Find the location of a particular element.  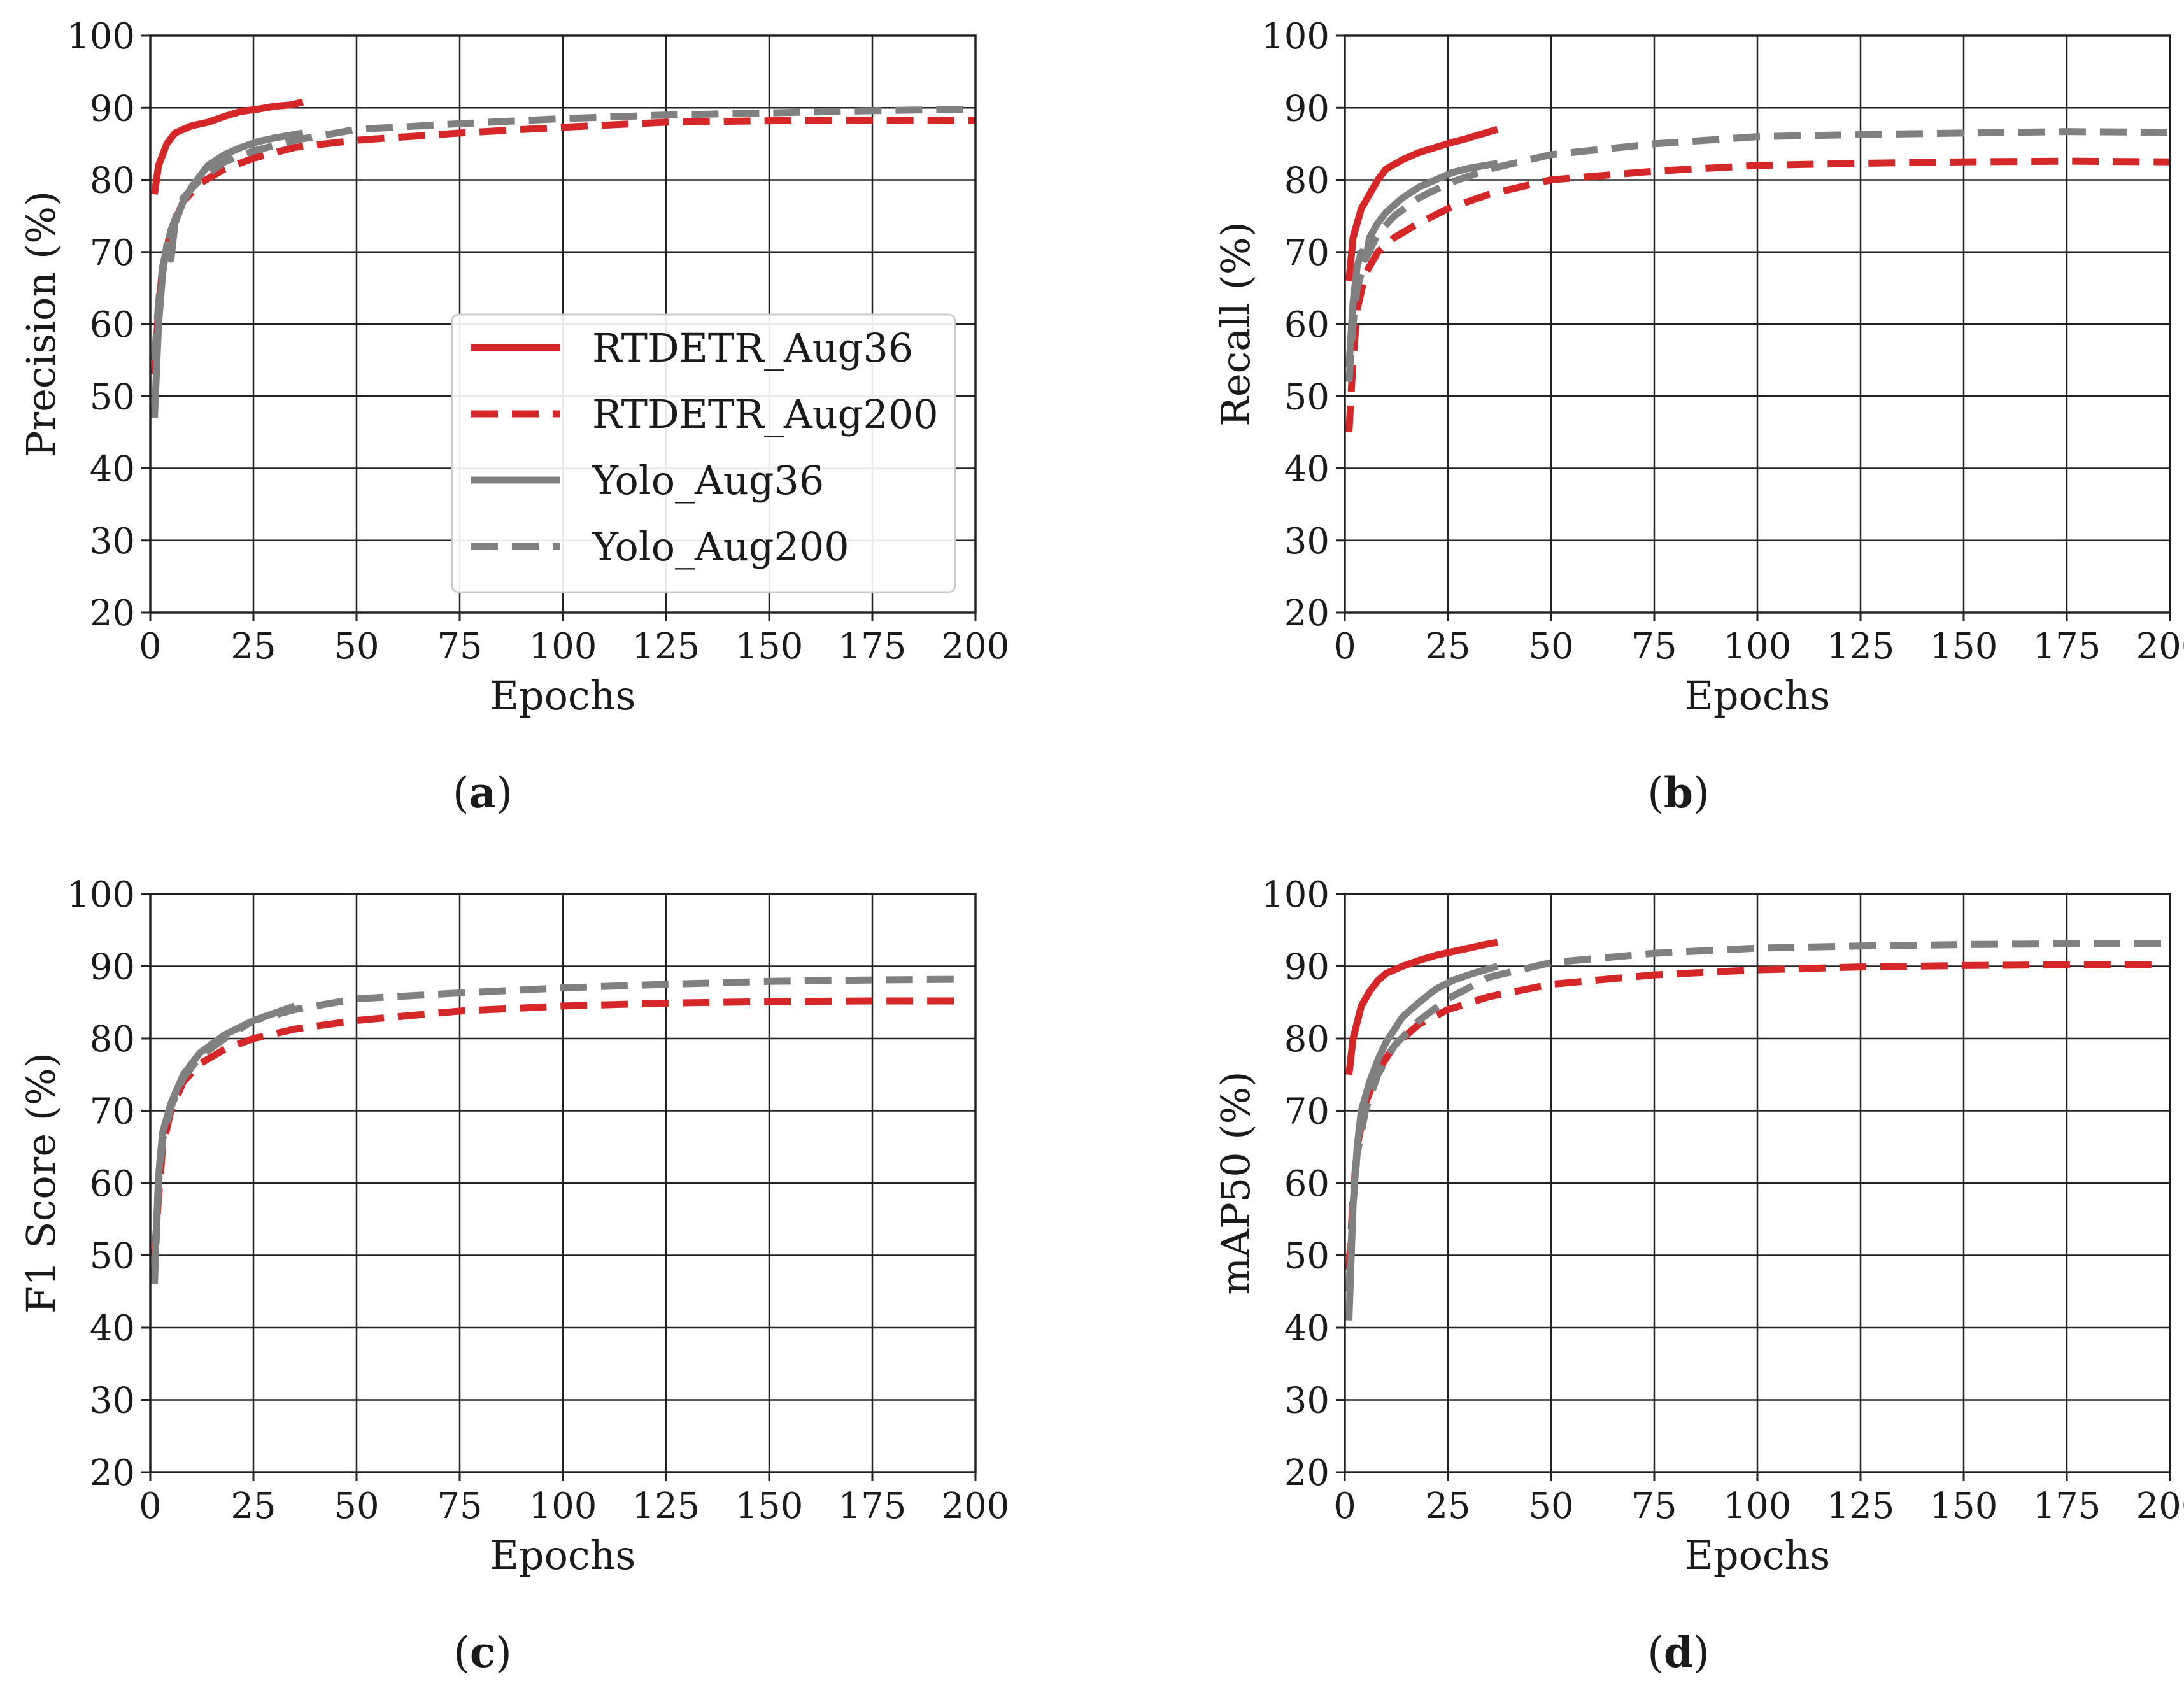

caption-letter: b is located at coordinates (1678, 793).